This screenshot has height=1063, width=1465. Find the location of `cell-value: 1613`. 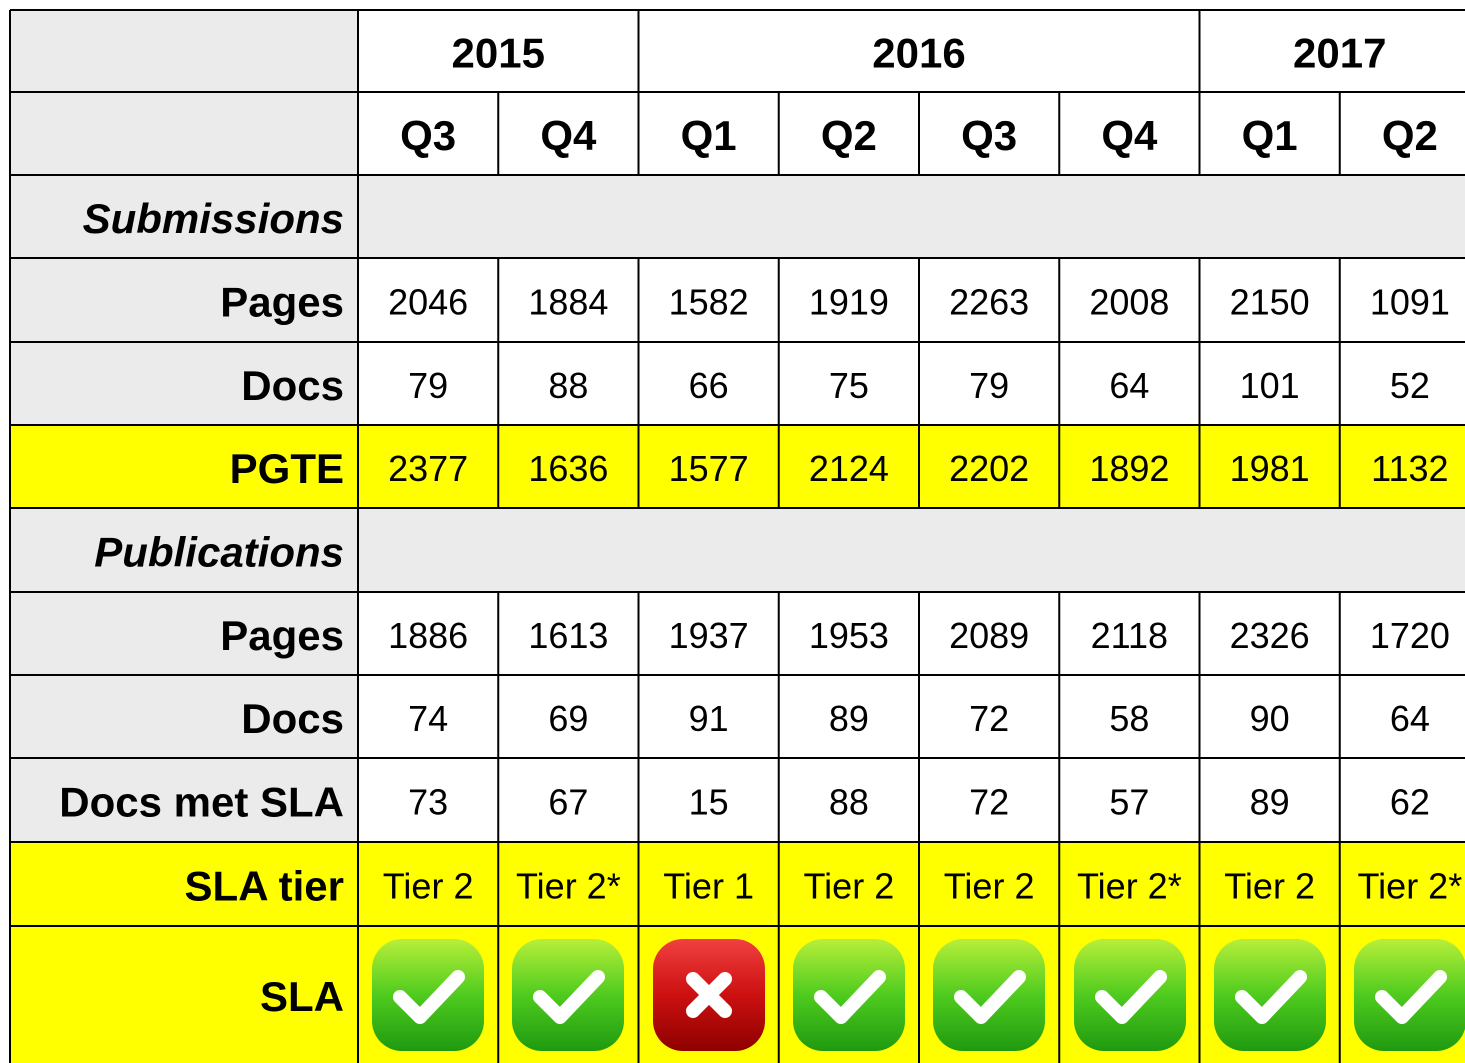

cell-value: 1613 is located at coordinates (568, 635).